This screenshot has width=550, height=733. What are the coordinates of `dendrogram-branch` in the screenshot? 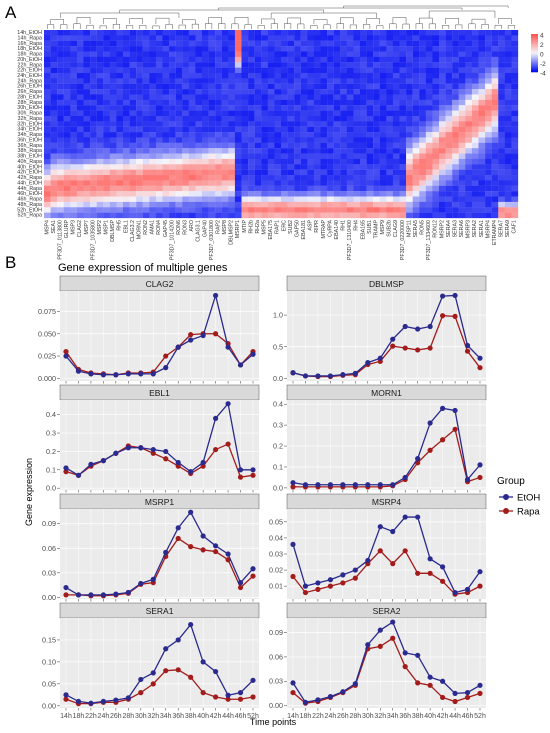 It's located at (446, 27).